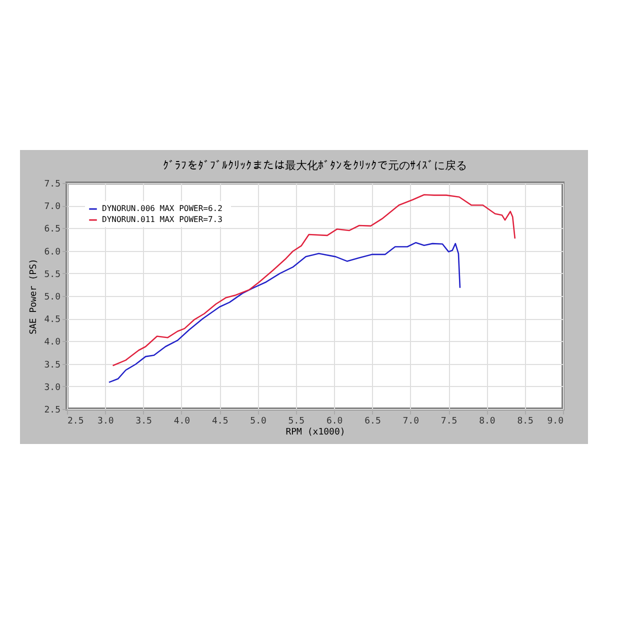 Image resolution: width=640 pixels, height=640 pixels. Describe the element at coordinates (52, 252) in the screenshot. I see `y-tick-label: 6.0` at that location.